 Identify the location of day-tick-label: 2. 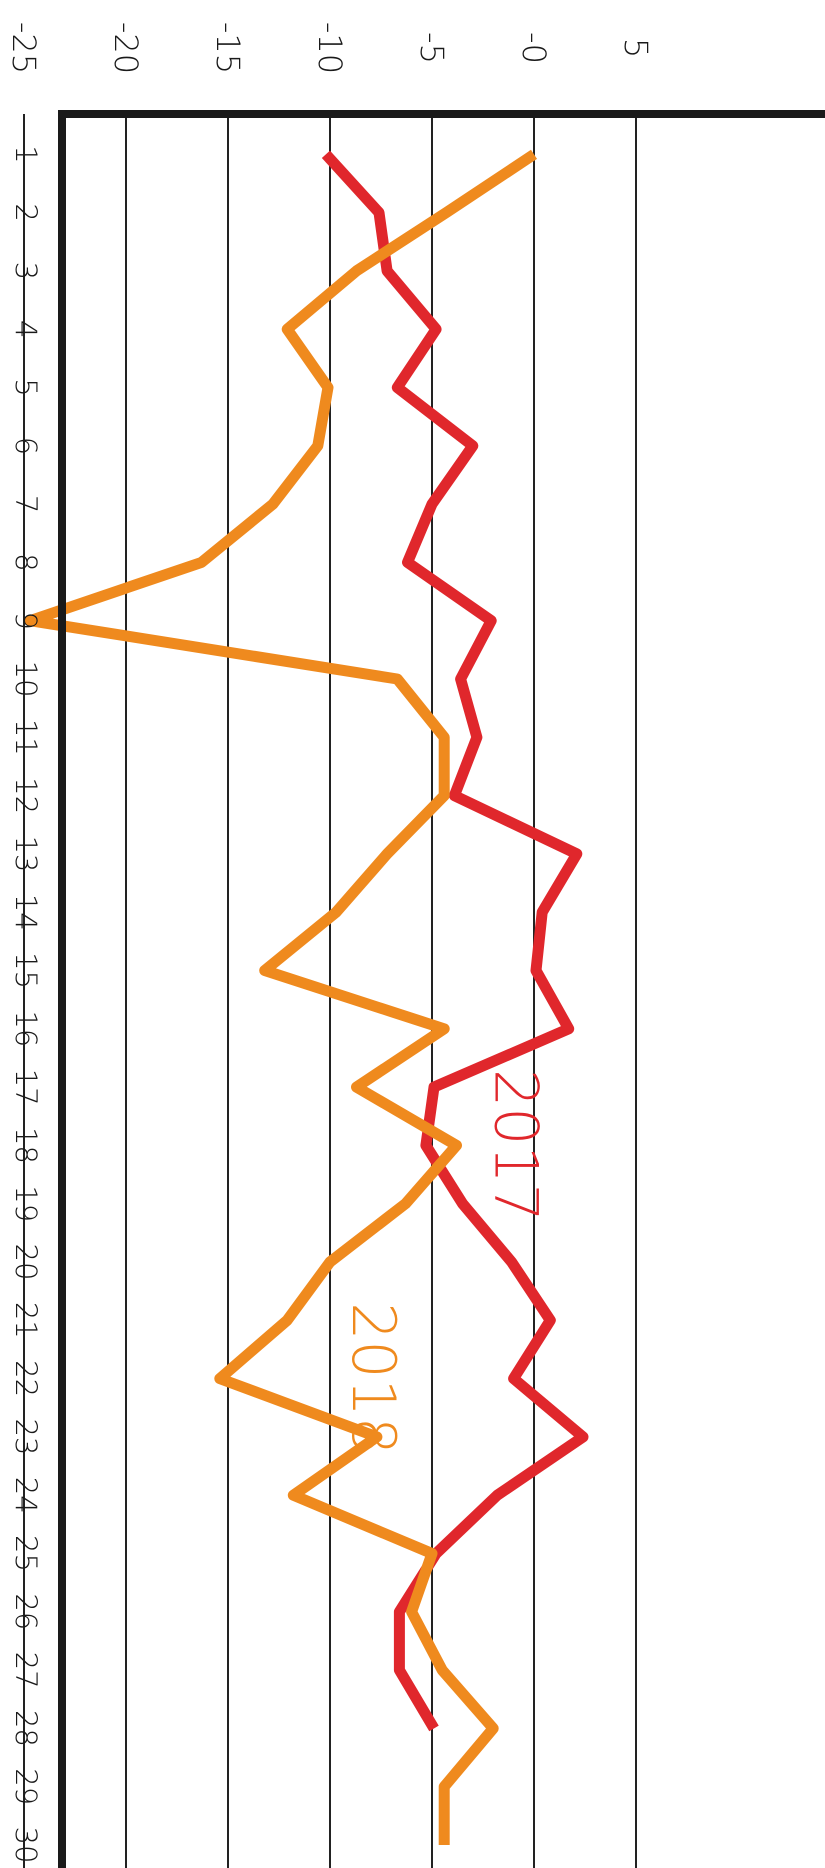
(26, 212).